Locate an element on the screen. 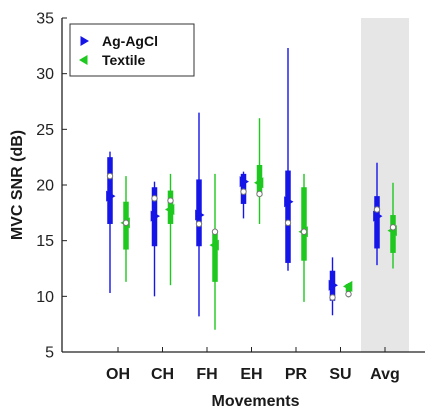 The image size is (448, 414). legend-box is located at coordinates (132, 50).